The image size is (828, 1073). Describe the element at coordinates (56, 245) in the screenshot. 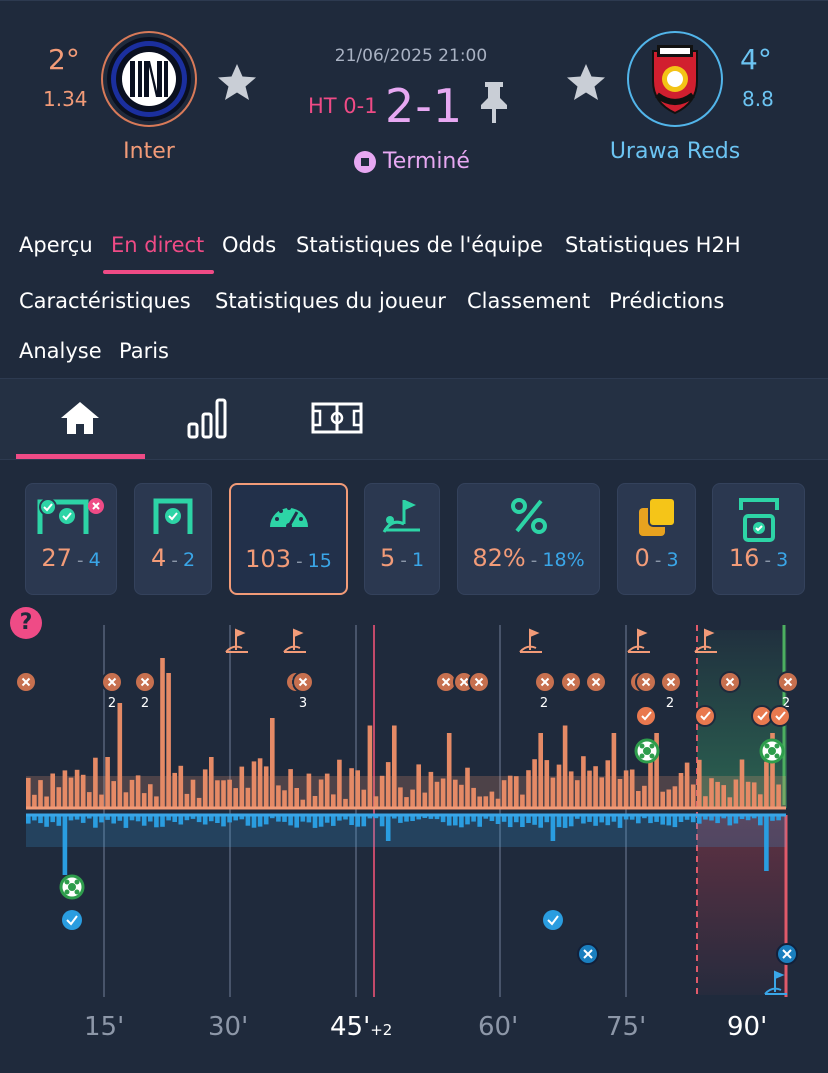

I see `tab-apercu: Aperçu` at that location.